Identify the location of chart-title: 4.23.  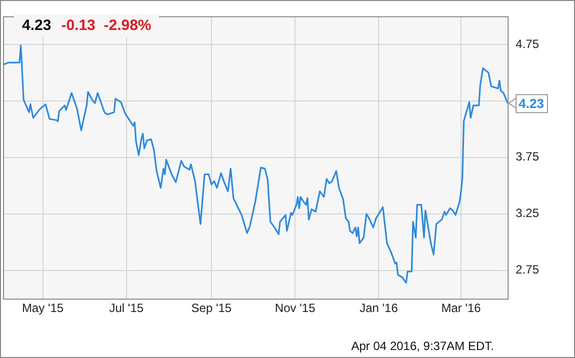
(37, 25).